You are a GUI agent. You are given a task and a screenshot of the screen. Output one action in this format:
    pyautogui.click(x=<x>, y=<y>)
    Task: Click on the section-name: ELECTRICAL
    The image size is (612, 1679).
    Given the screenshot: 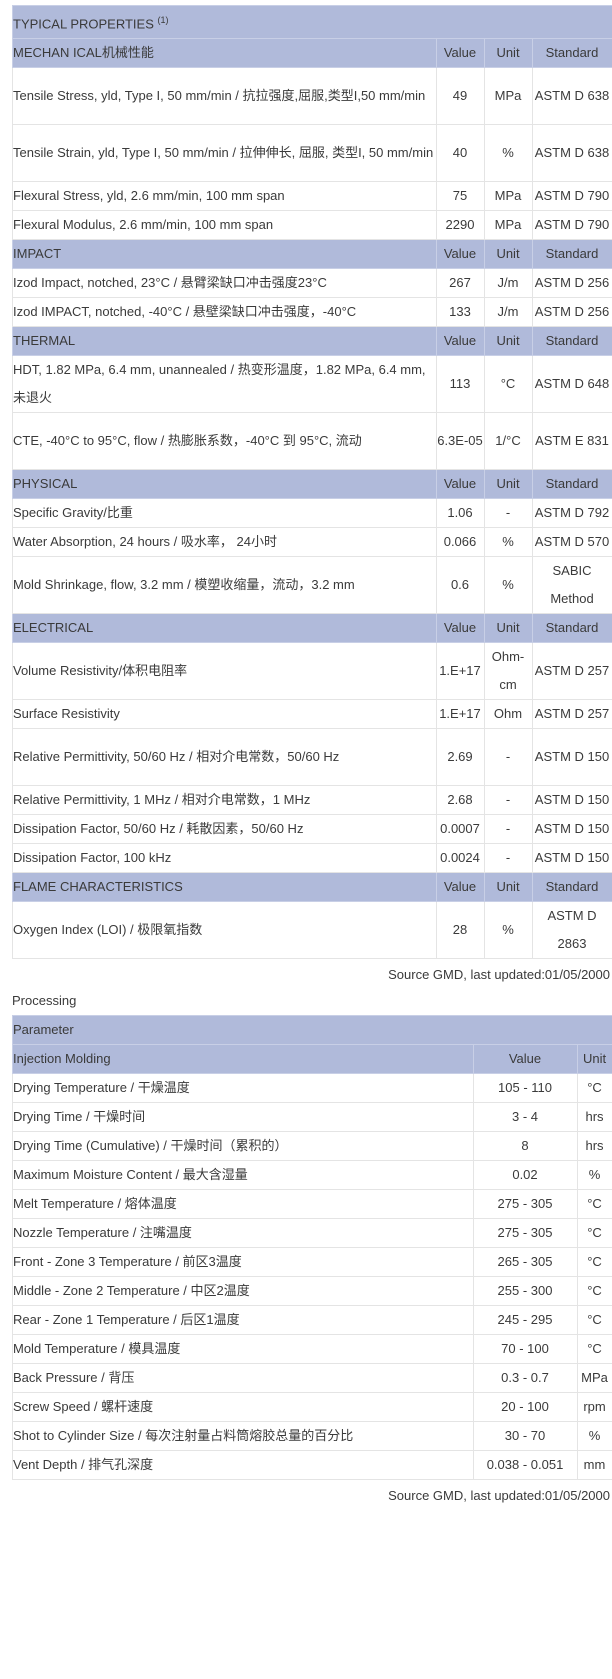 What is the action you would take?
    pyautogui.click(x=225, y=628)
    